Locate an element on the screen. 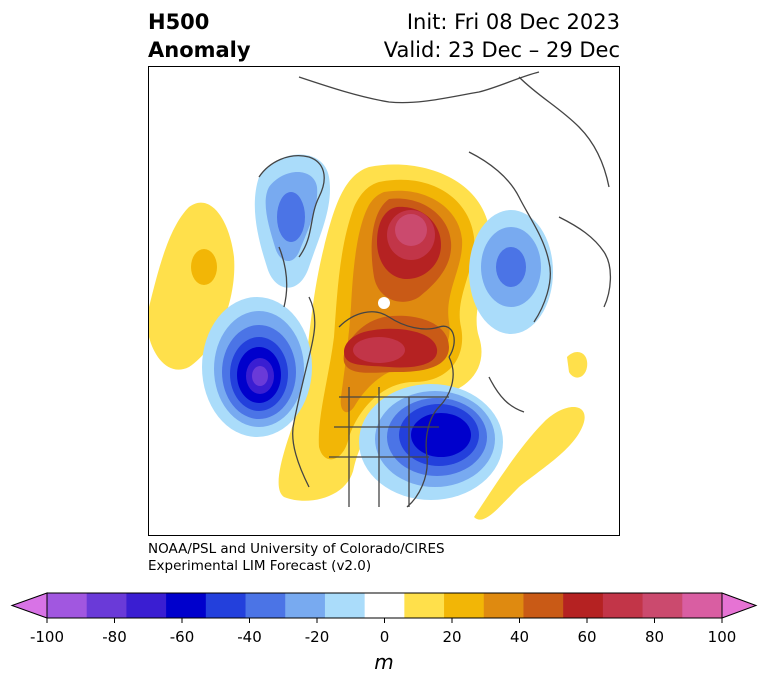  colorbar-tick-label: -80 is located at coordinates (114, 637).